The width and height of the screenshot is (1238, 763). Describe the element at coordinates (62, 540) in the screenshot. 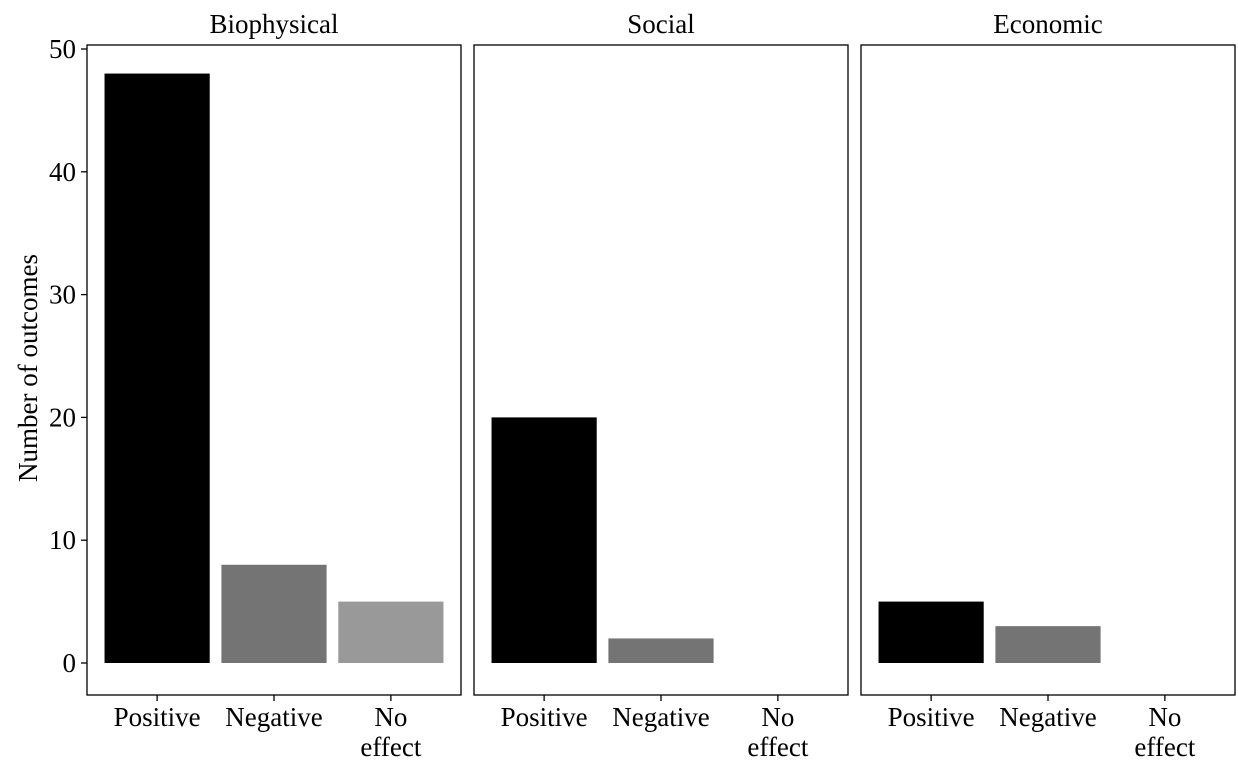

I see `y-tick-label: 10` at that location.